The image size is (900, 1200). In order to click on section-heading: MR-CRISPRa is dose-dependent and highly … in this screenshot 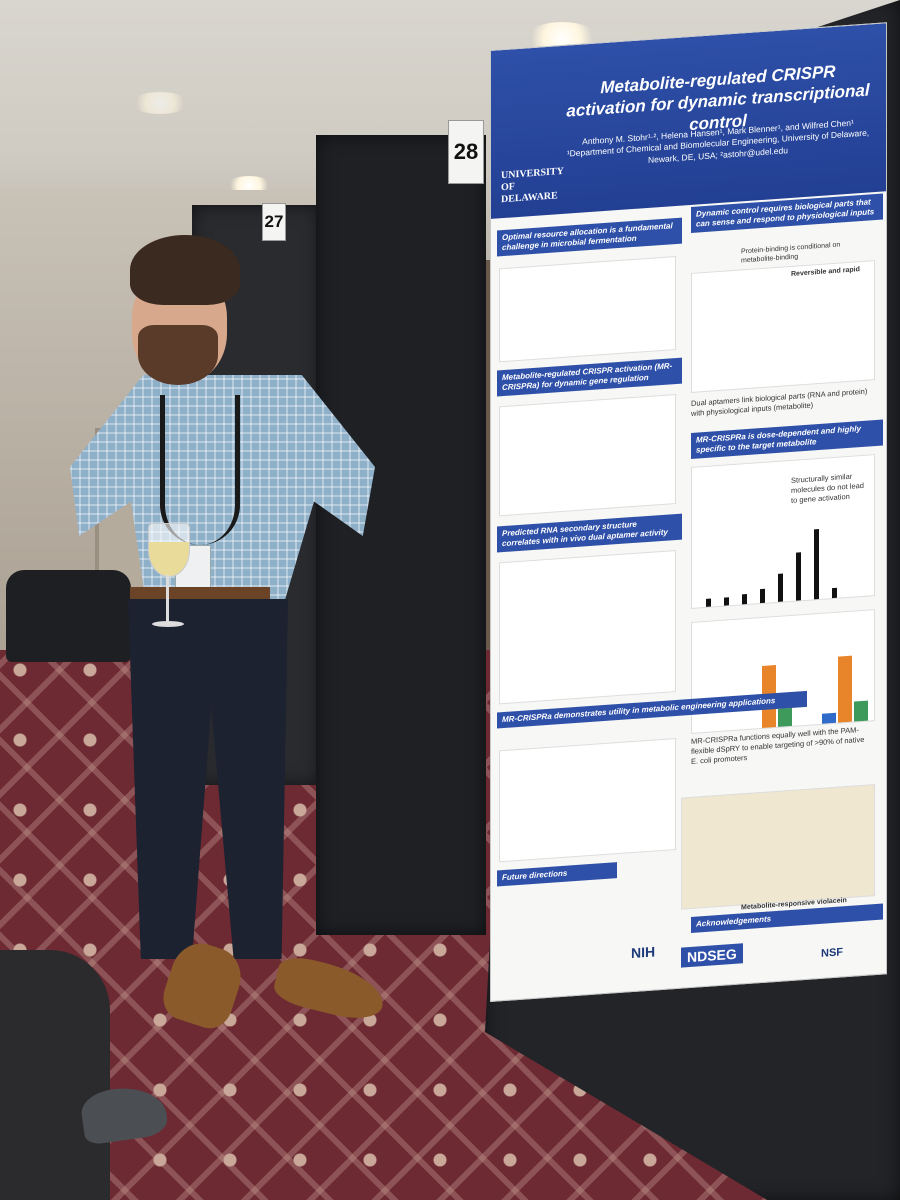, I will do `click(787, 439)`.